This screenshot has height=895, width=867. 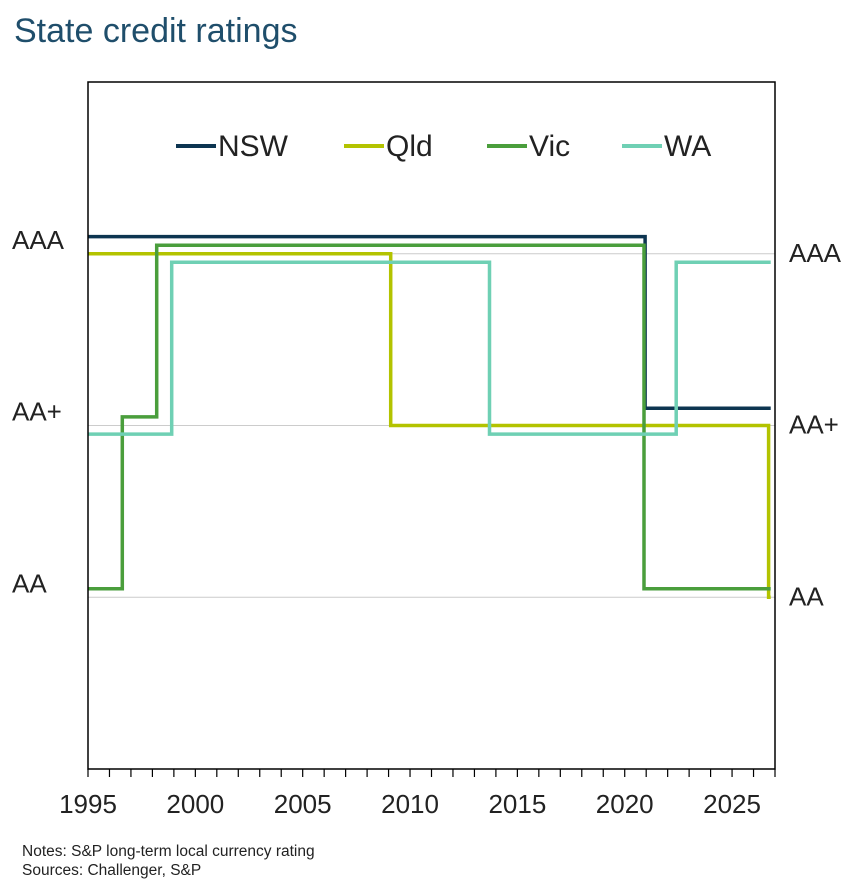 I want to click on x-tick-label: 2000, so click(x=195, y=804).